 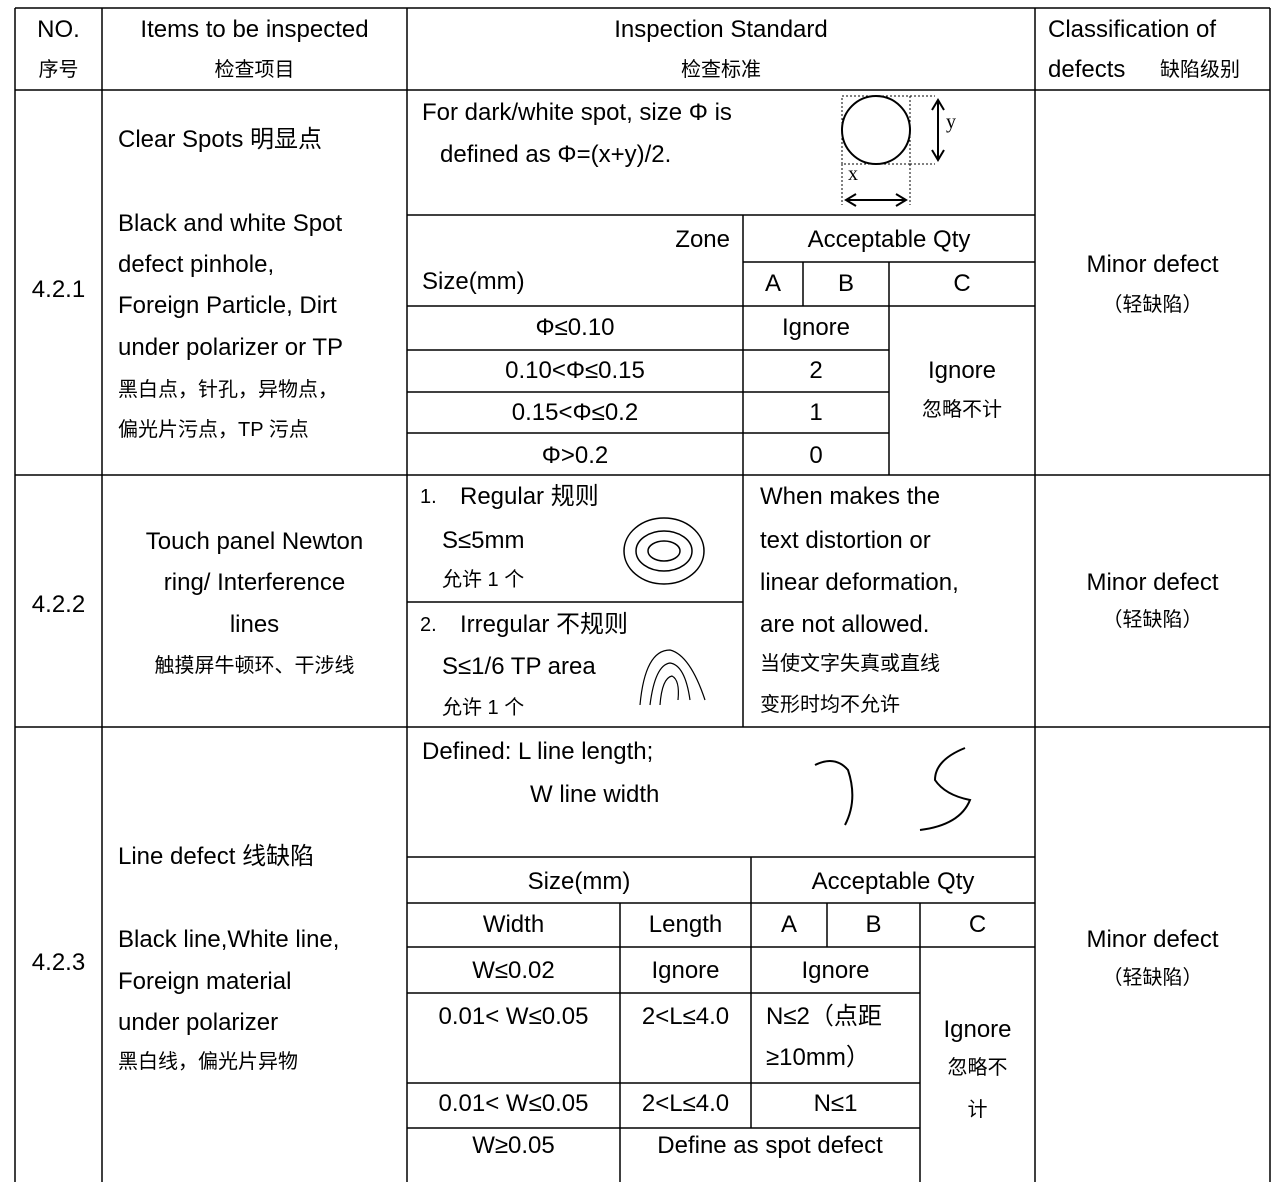 What do you see at coordinates (859, 582) in the screenshot?
I see `cell-text: linear deformation,` at bounding box center [859, 582].